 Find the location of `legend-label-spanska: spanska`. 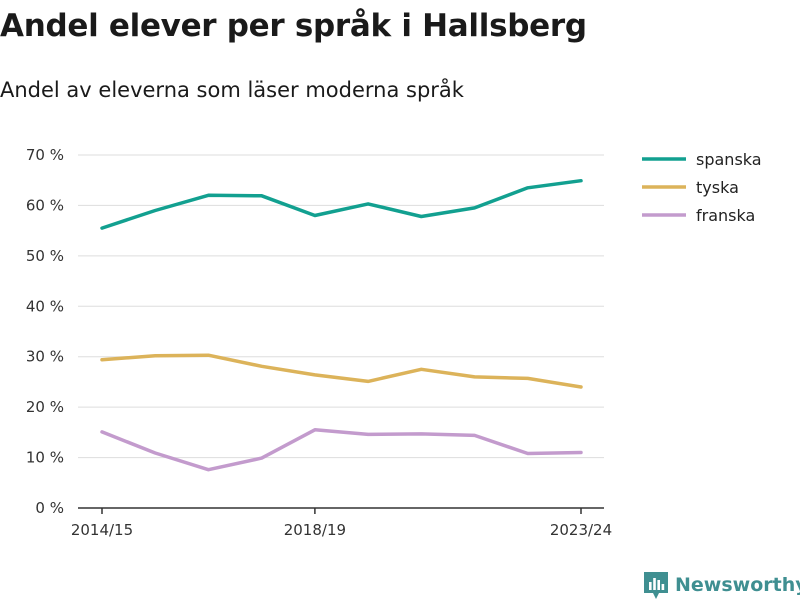

legend-label-spanska: spanska is located at coordinates (729, 159).